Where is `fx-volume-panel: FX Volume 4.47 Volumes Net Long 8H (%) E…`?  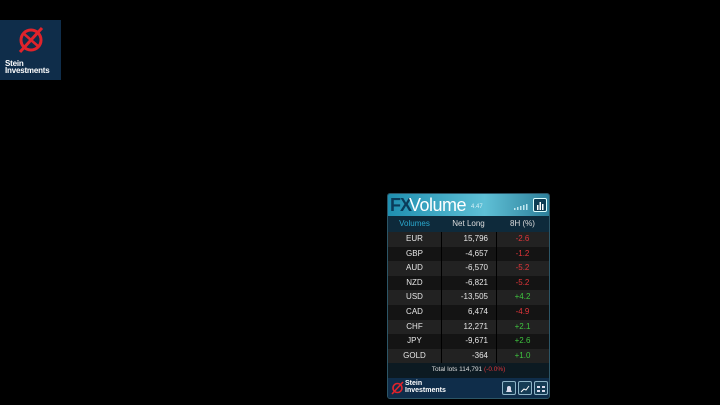 fx-volume-panel: FX Volume 4.47 Volumes Net Long 8H (%) E… is located at coordinates (468, 296).